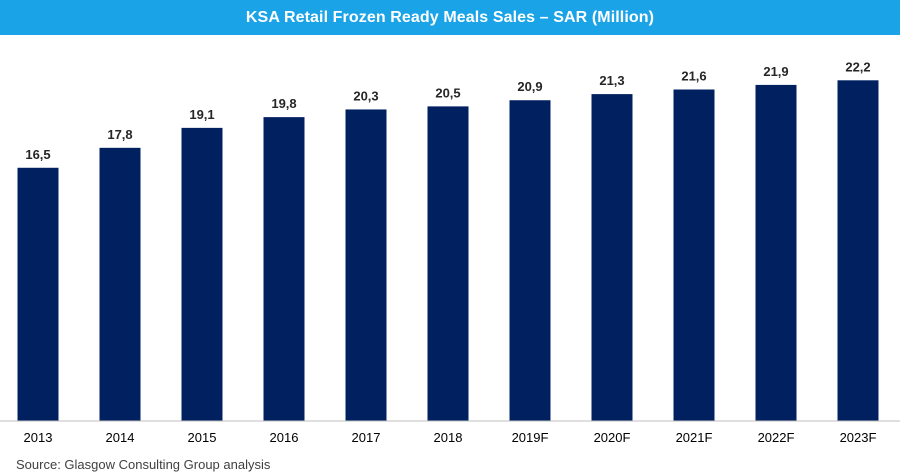 The image size is (900, 476). What do you see at coordinates (776, 252) in the screenshot?
I see `bar-2022F` at bounding box center [776, 252].